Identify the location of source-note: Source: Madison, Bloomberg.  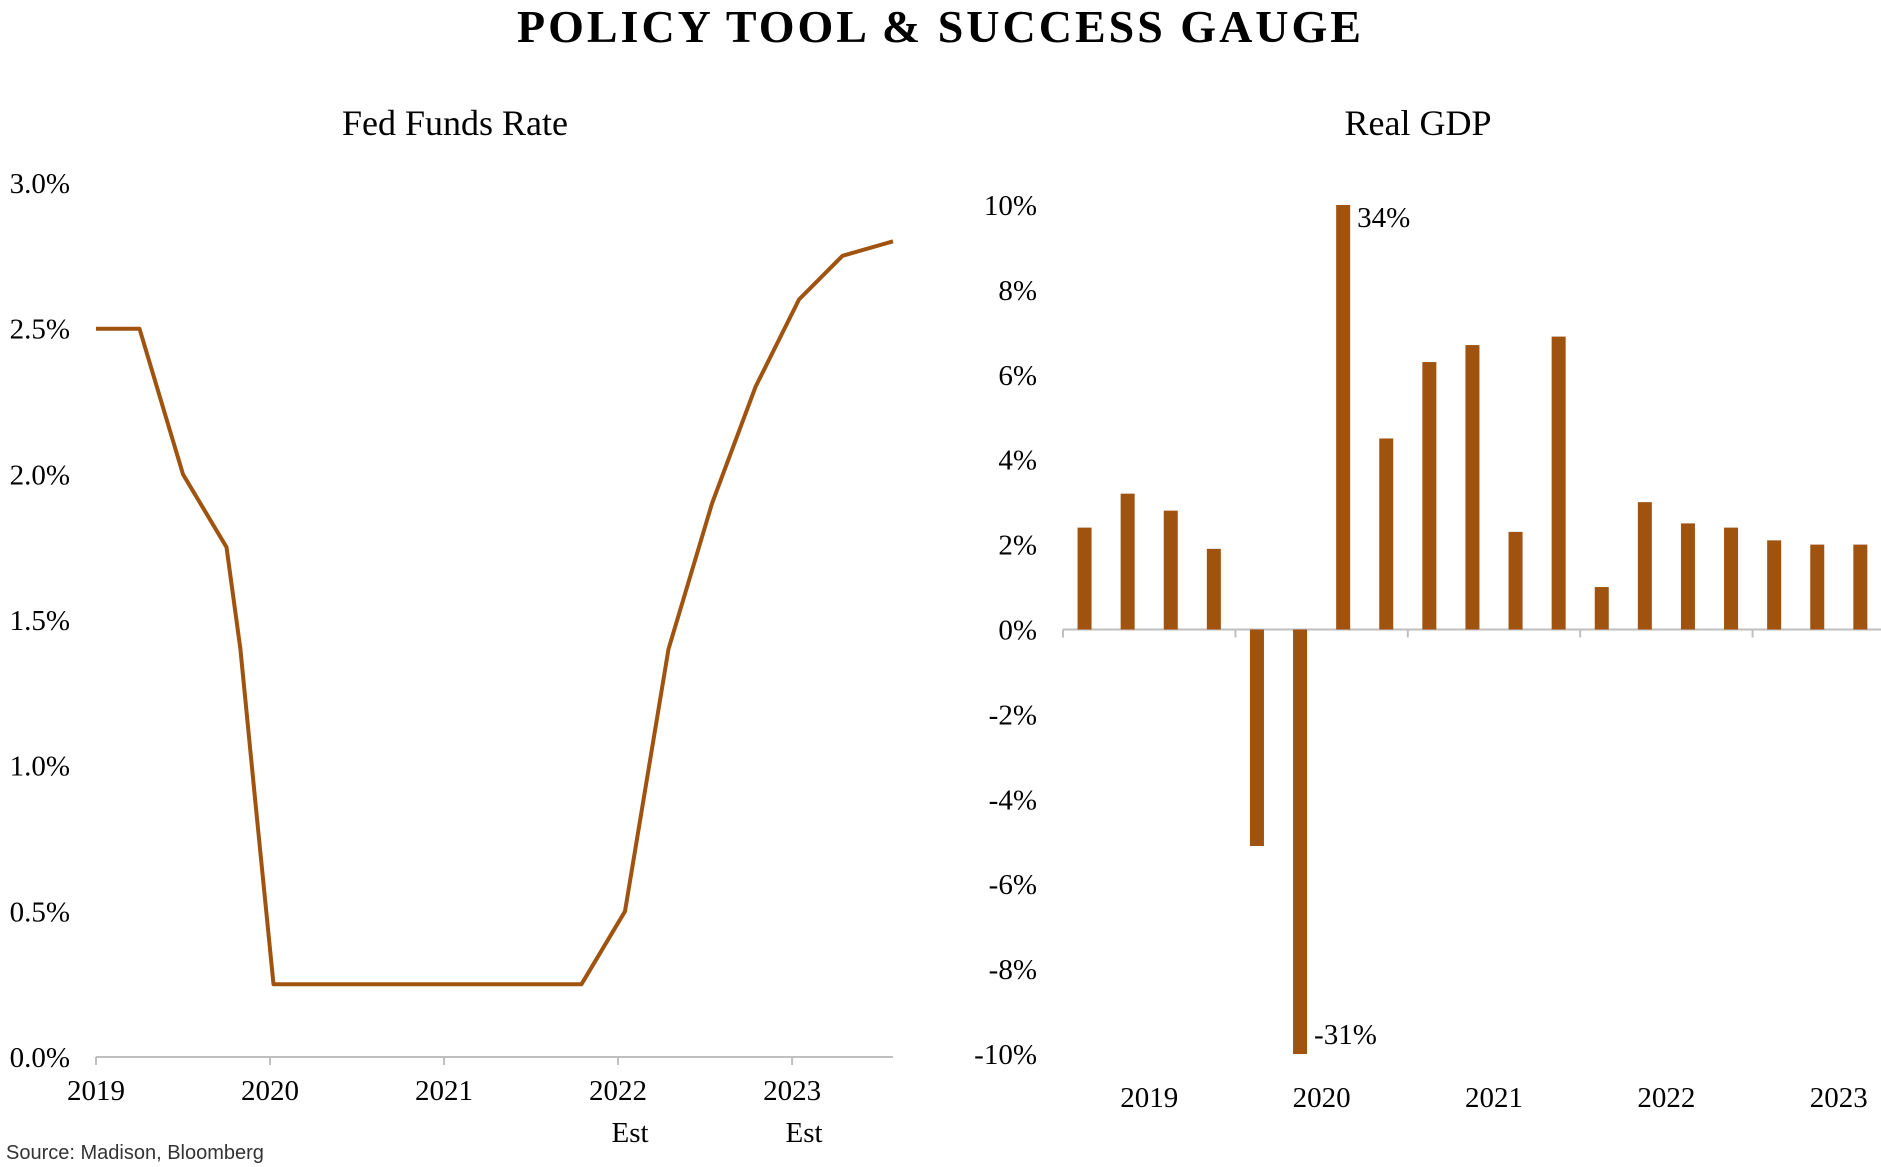
(135, 1153).